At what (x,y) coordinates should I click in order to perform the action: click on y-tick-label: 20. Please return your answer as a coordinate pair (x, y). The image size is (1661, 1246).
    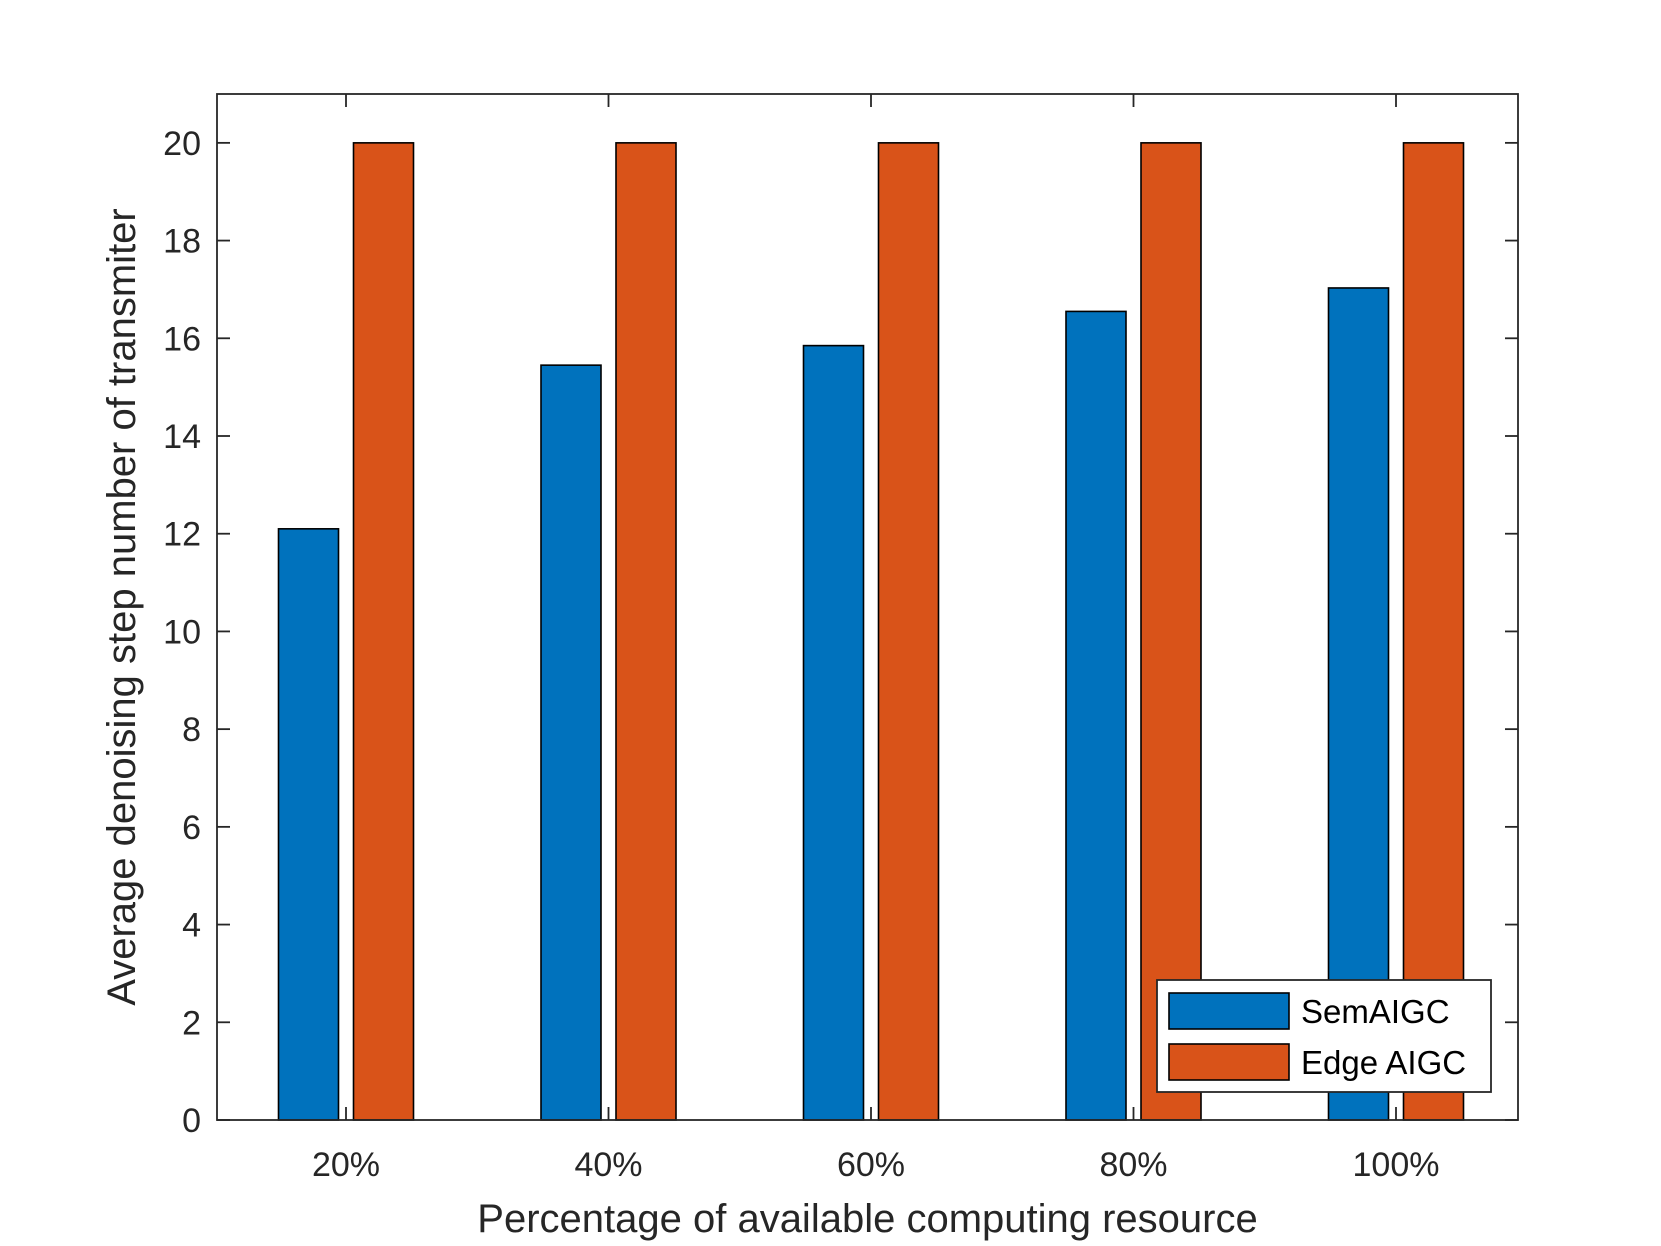
    Looking at the image, I should click on (182, 144).